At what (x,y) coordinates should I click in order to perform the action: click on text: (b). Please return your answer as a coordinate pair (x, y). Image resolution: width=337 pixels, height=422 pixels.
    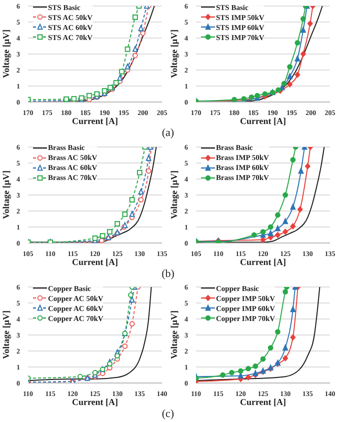
    Looking at the image, I should click on (168, 274).